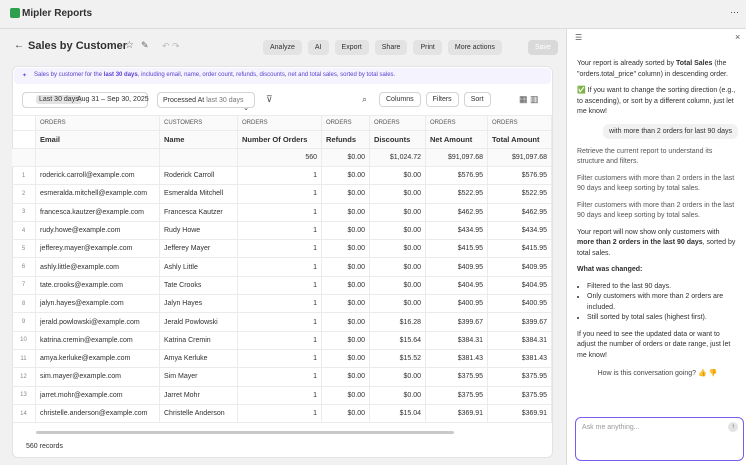  What do you see at coordinates (98, 176) in the screenshot?
I see `cell: roderick.carroll@example.com` at bounding box center [98, 176].